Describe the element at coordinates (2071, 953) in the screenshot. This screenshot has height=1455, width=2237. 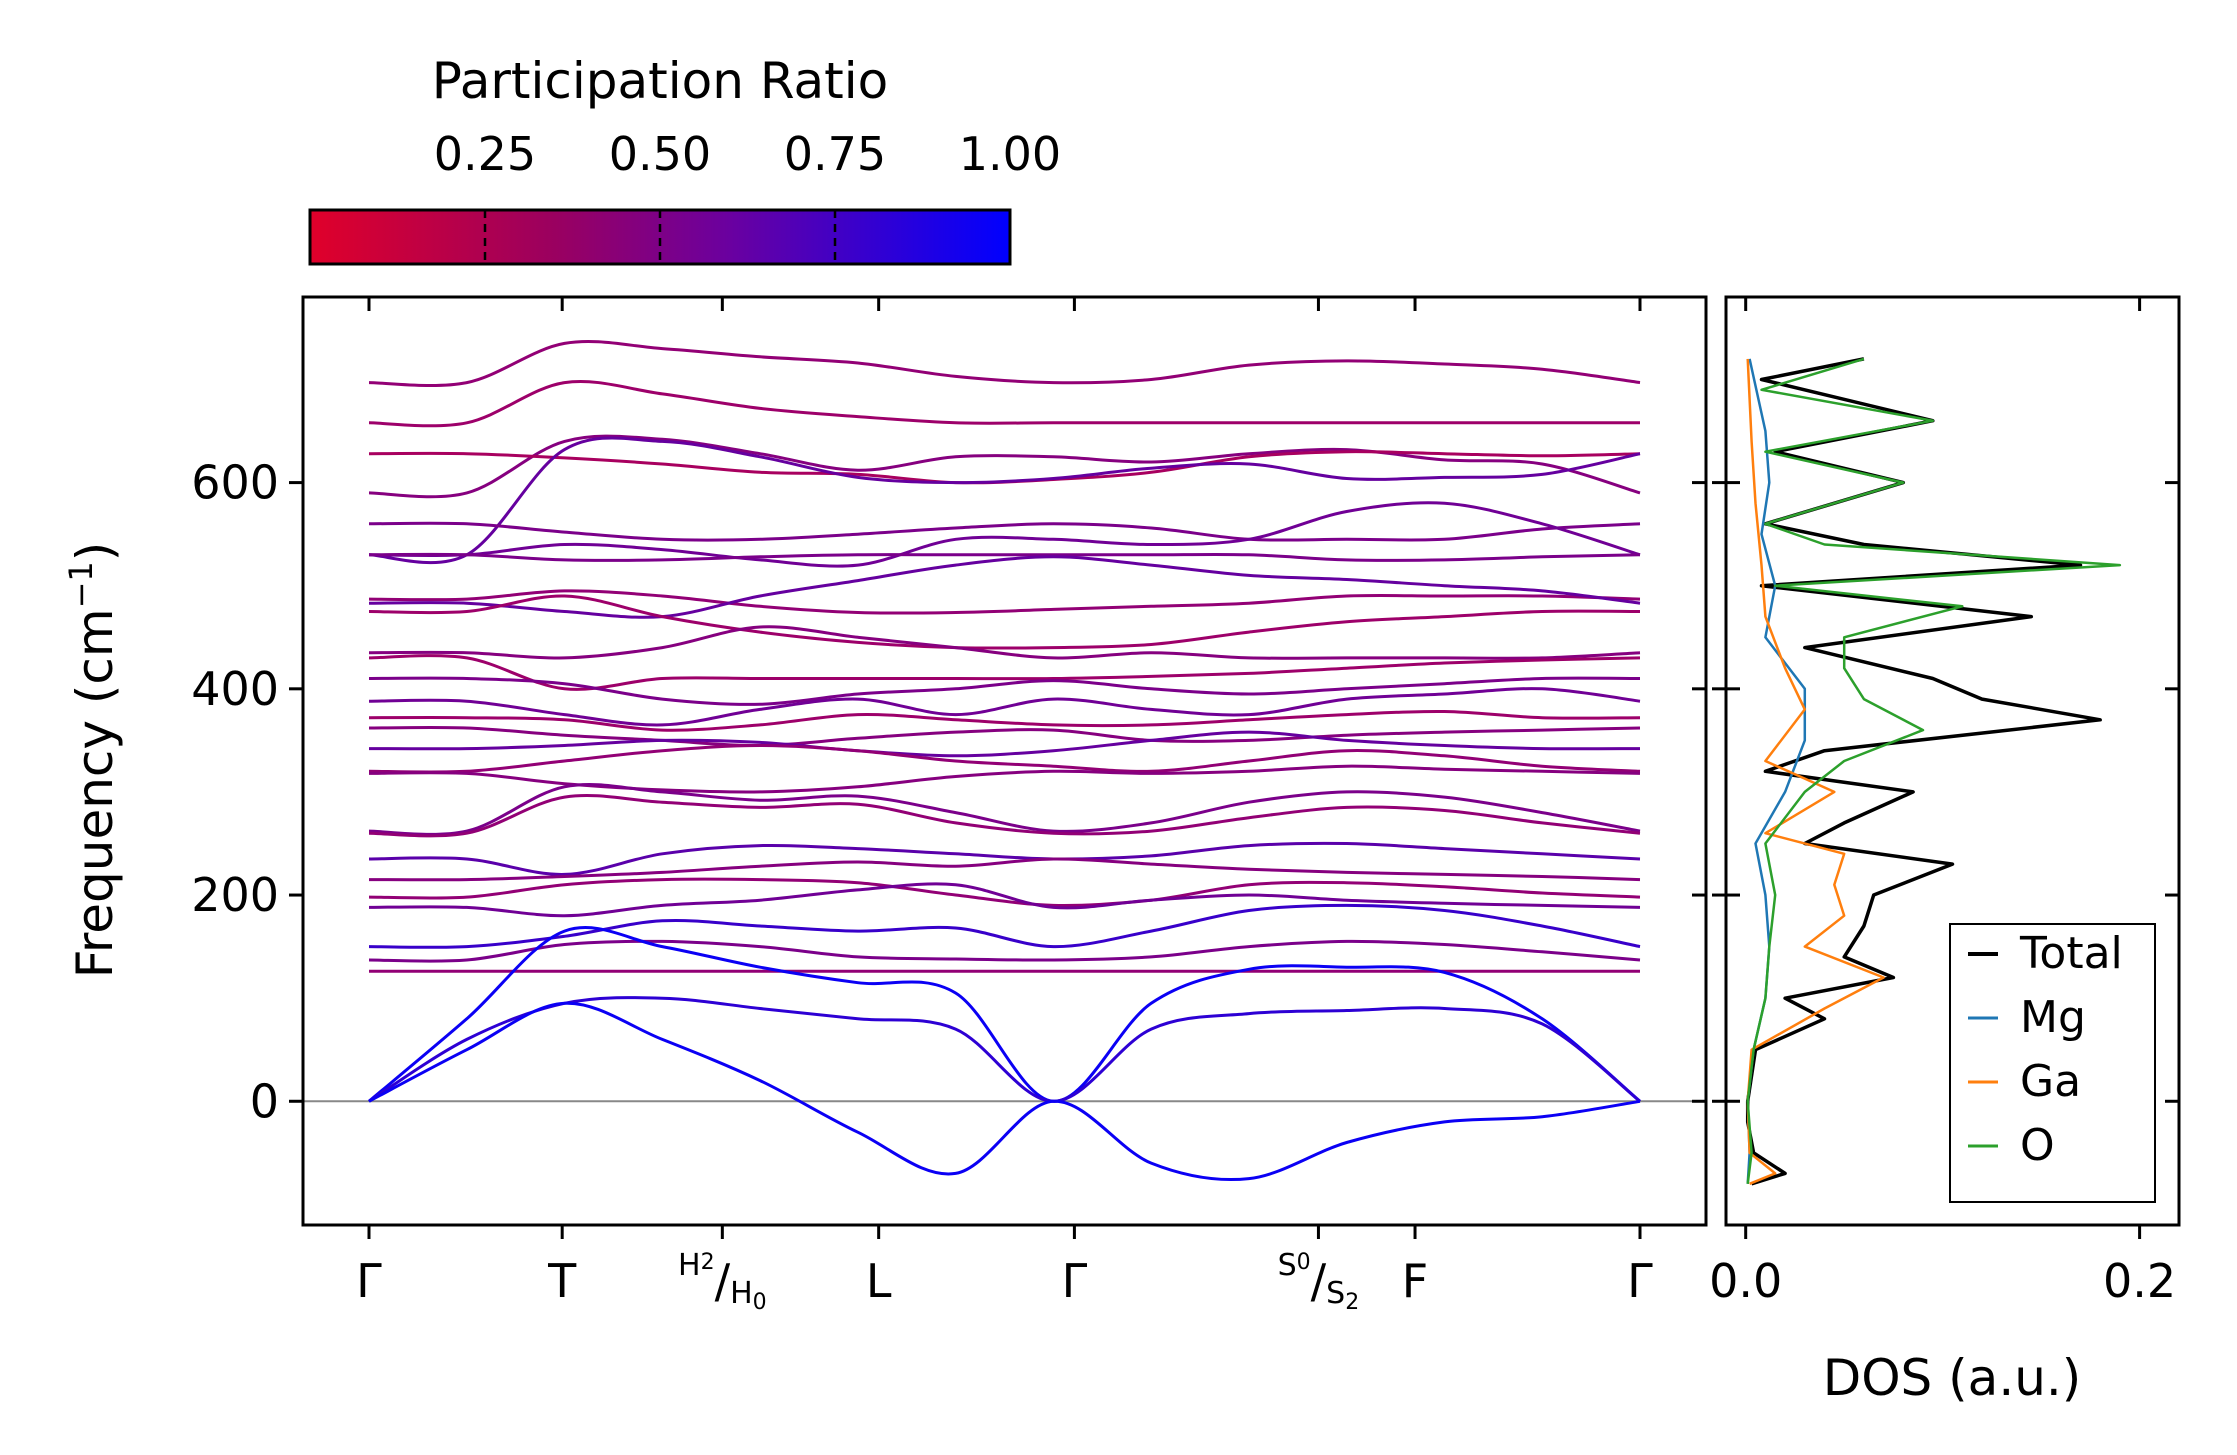
I see `legend-label-total: Total` at that location.